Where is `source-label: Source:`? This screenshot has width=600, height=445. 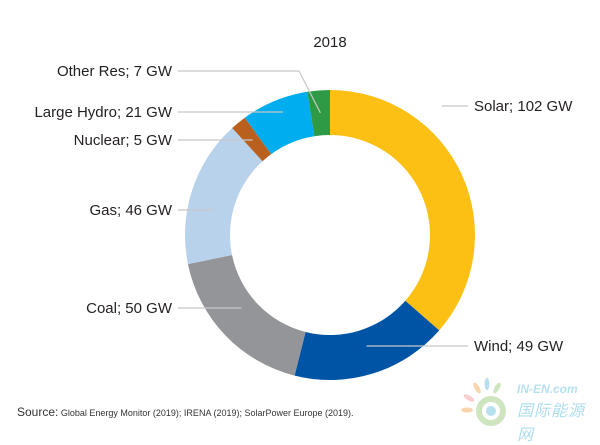
source-label: Source: is located at coordinates (38, 412).